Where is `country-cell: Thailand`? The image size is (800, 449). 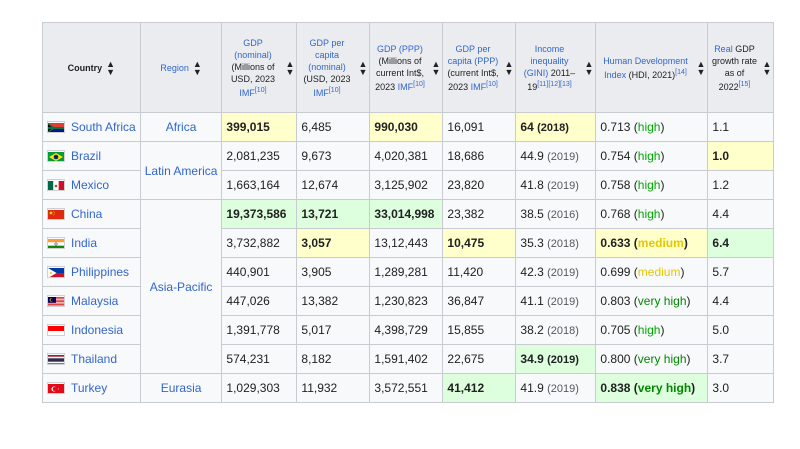
country-cell: Thailand is located at coordinates (91, 359).